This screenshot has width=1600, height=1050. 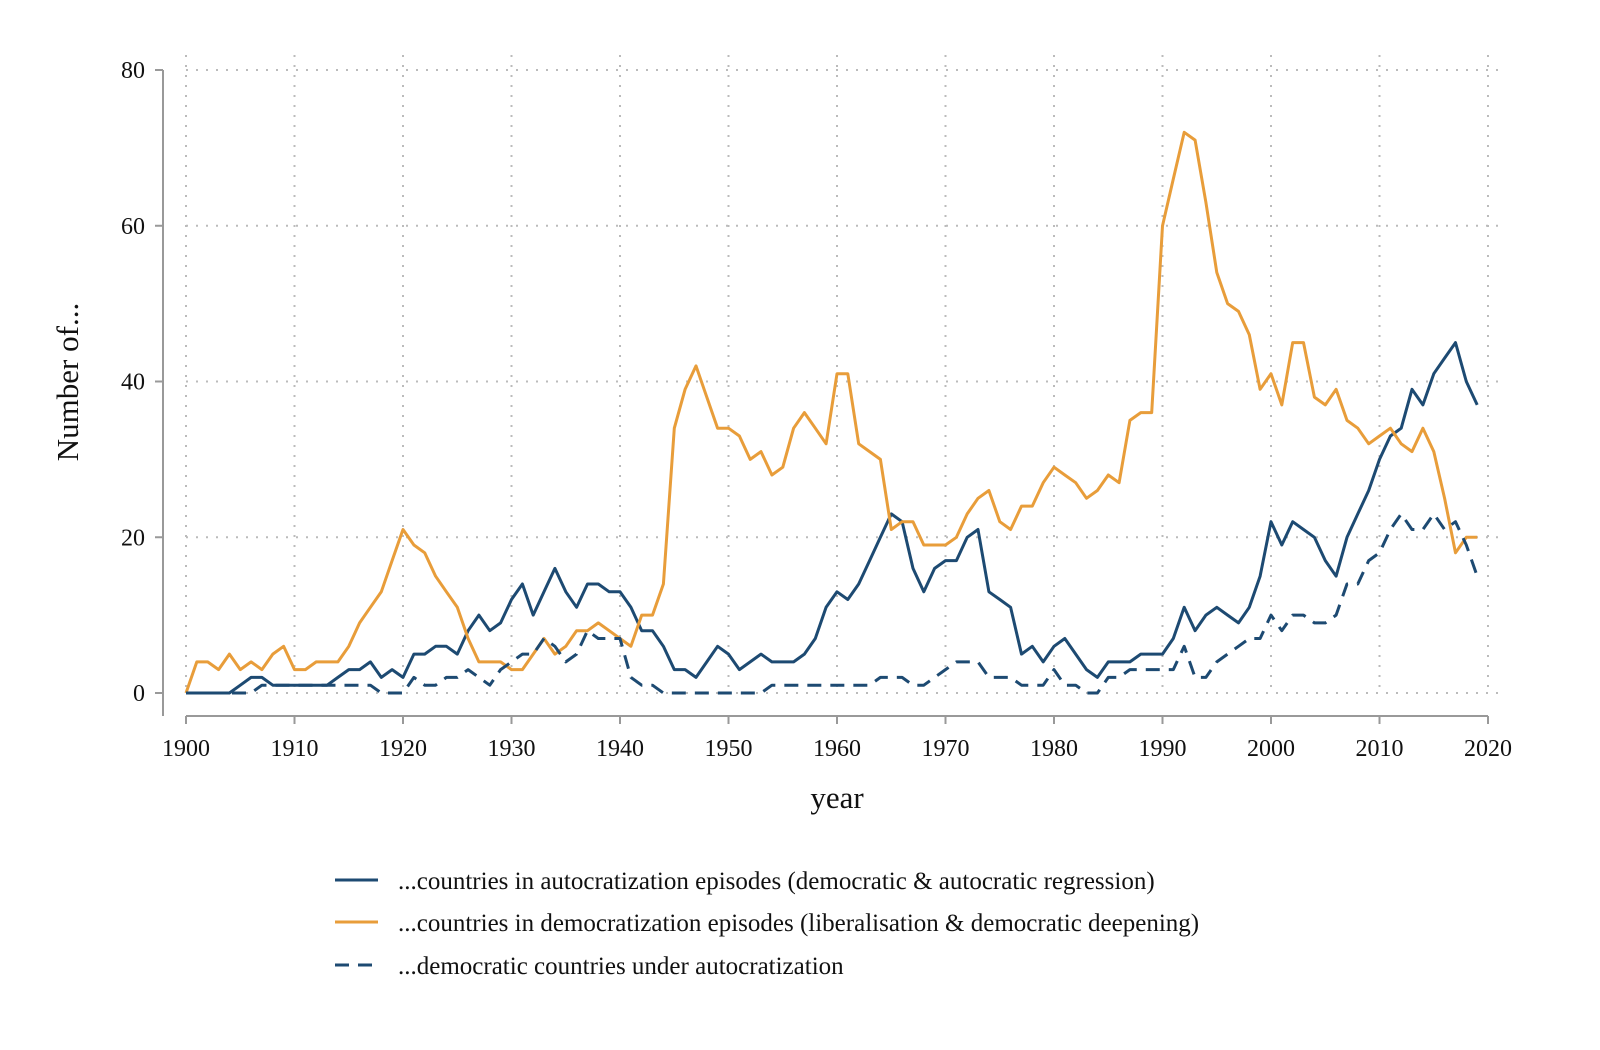 What do you see at coordinates (133, 538) in the screenshot?
I see `y-tick-label: 20` at bounding box center [133, 538].